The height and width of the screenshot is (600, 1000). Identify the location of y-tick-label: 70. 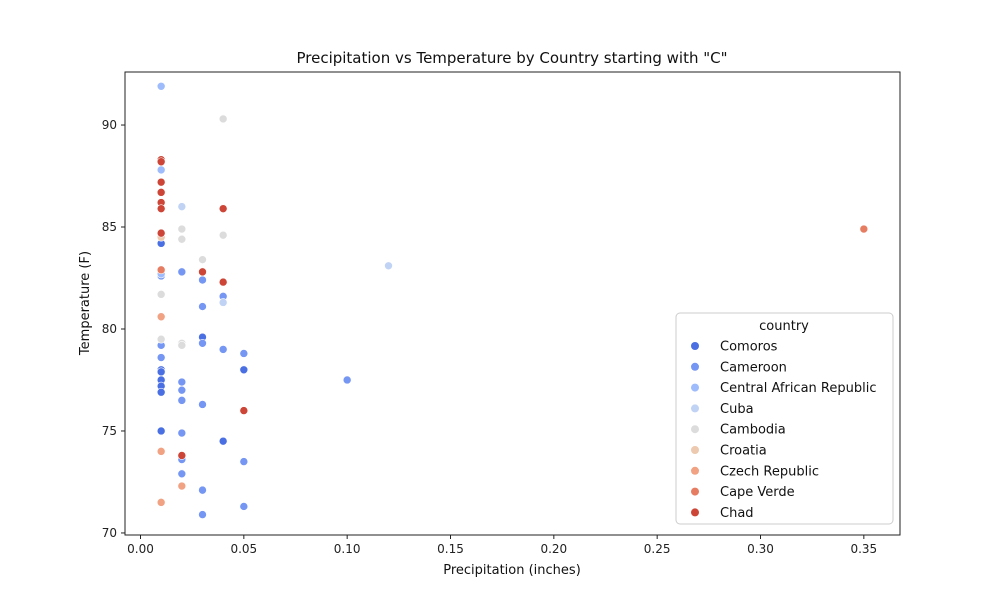
(109, 533).